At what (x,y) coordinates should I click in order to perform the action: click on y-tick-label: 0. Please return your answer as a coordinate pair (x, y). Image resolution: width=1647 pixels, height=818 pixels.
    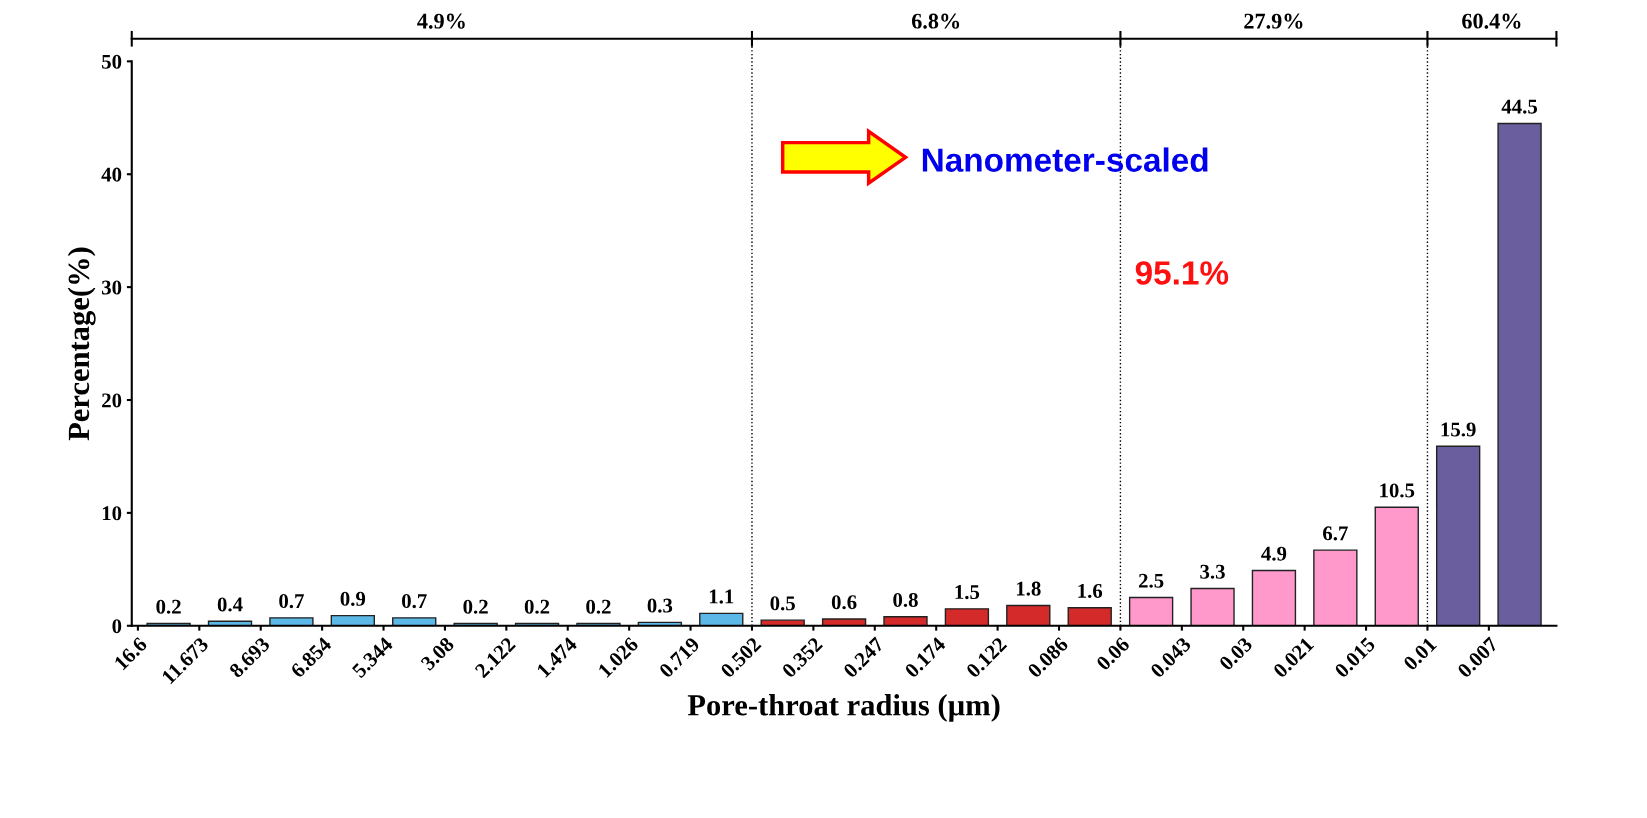
    Looking at the image, I should click on (117, 626).